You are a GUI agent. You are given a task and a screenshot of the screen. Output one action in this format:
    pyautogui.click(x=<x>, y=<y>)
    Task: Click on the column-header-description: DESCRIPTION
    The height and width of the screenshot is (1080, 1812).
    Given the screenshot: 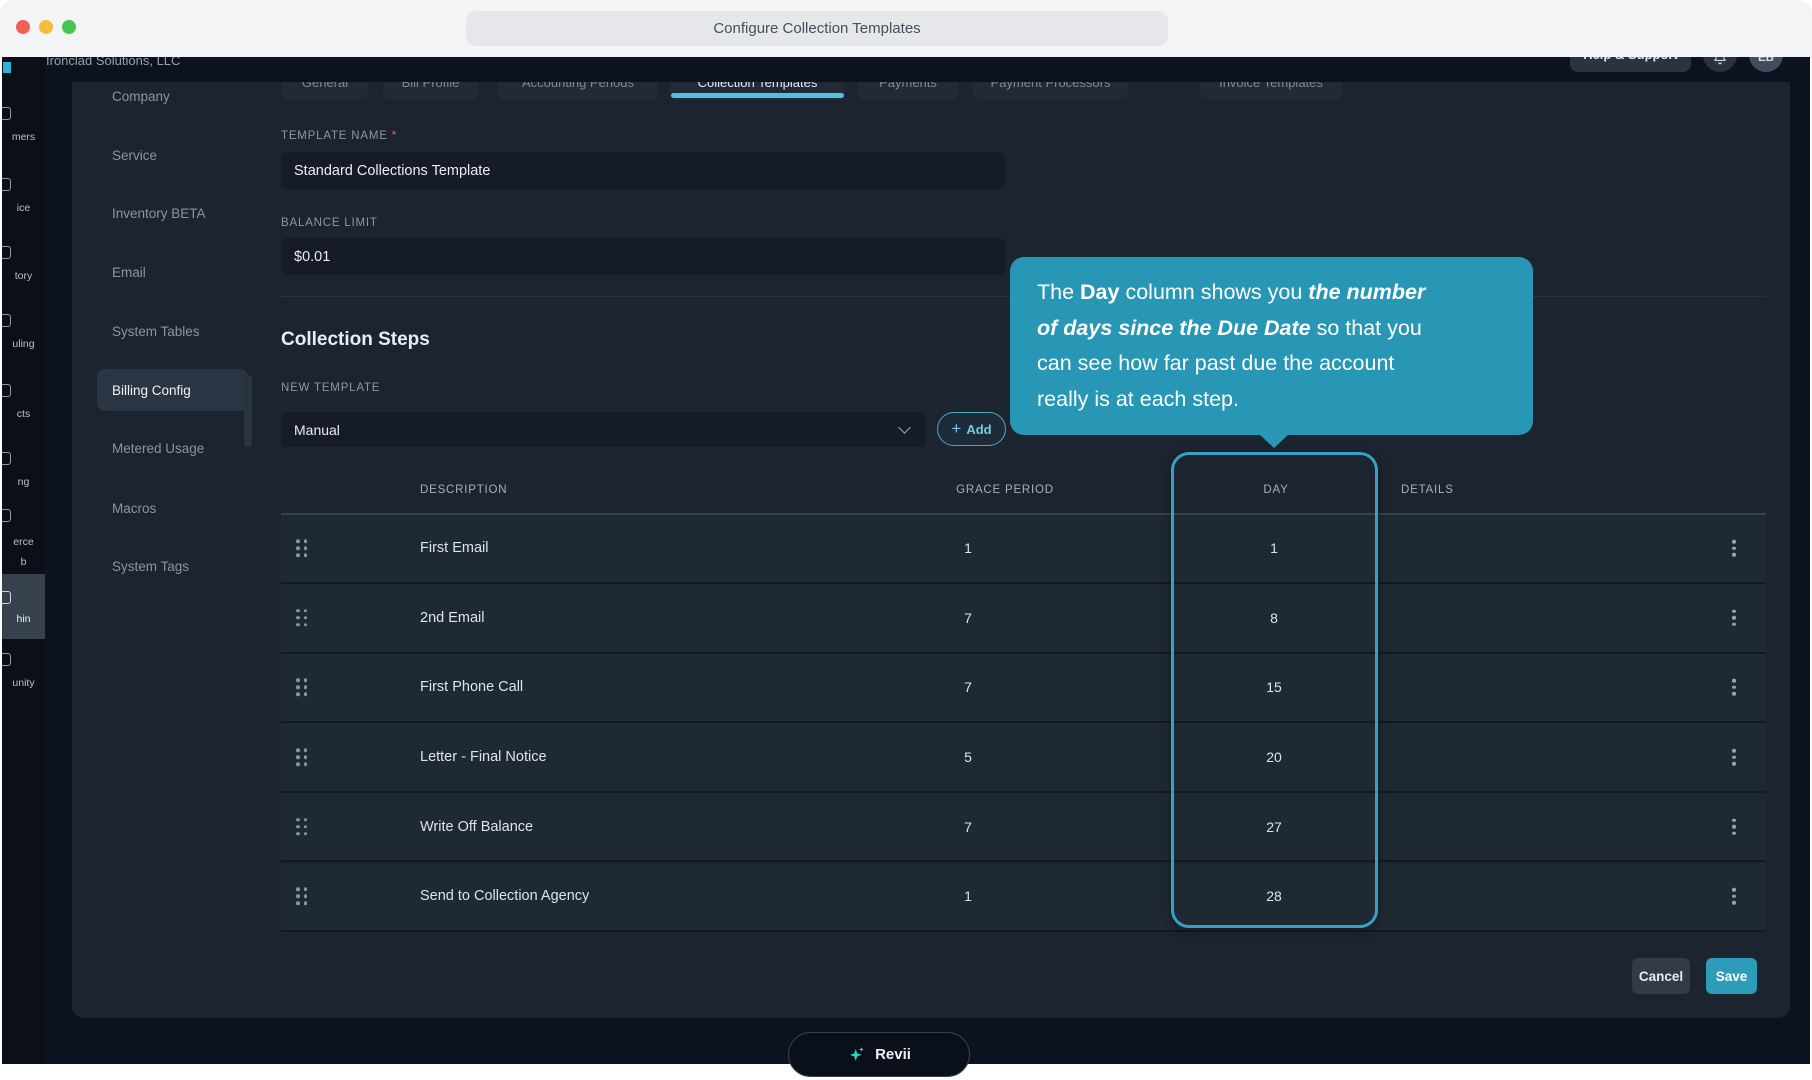 What is the action you would take?
    pyautogui.click(x=464, y=490)
    